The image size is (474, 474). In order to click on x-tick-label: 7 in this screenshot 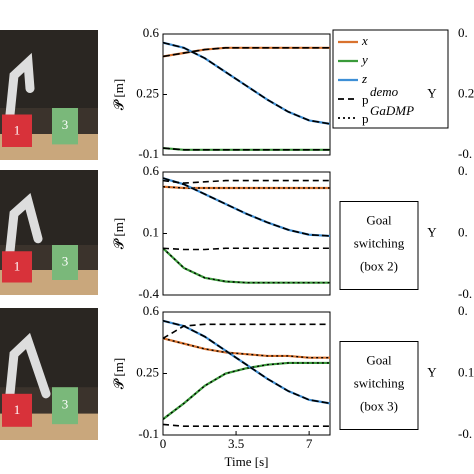, I will do `click(309, 443)`.